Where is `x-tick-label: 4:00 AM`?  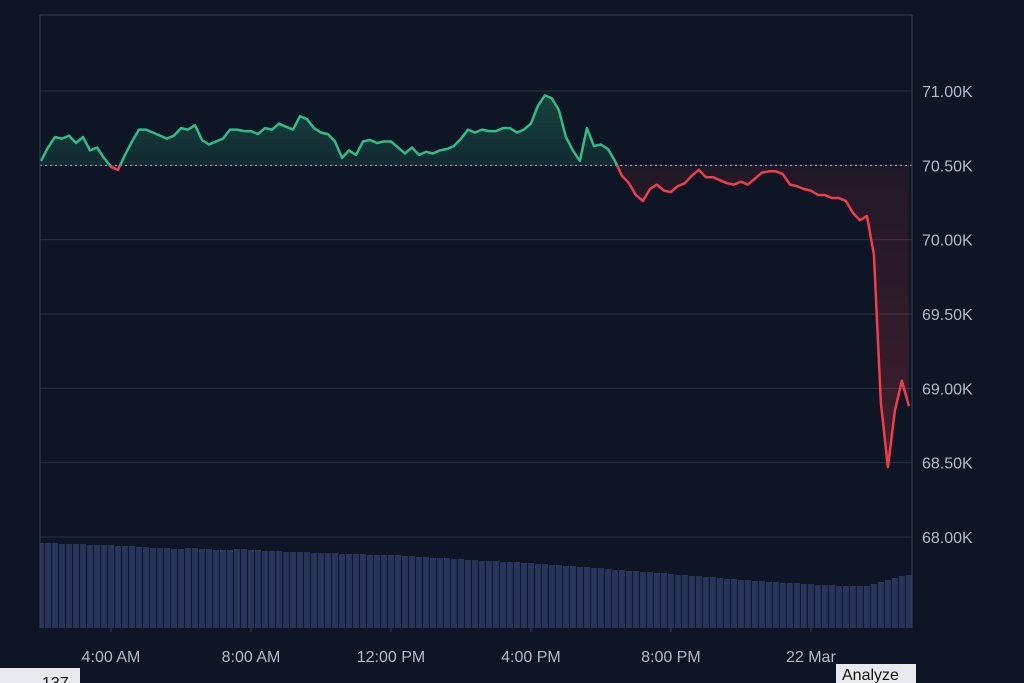
x-tick-label: 4:00 AM is located at coordinates (111, 657).